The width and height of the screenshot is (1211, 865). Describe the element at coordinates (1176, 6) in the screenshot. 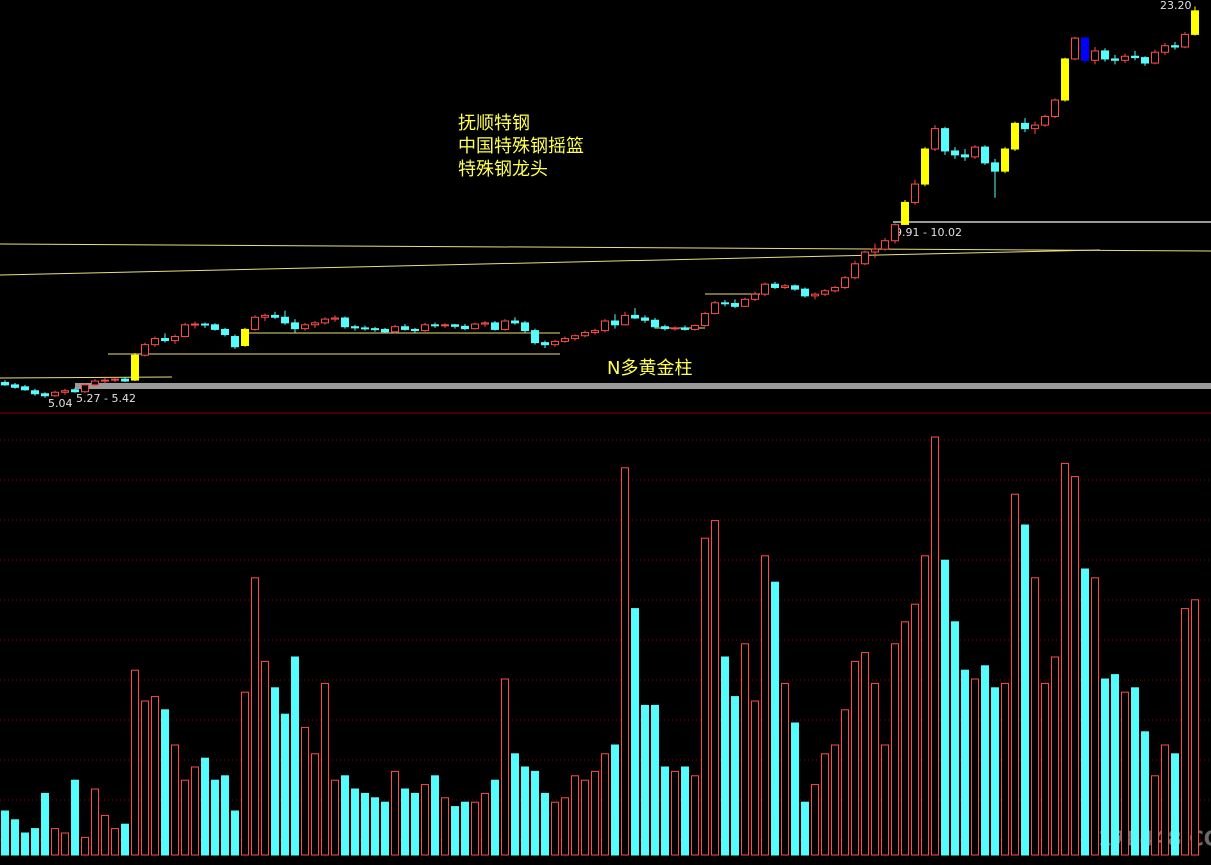

I see `price-label: 23.20` at that location.